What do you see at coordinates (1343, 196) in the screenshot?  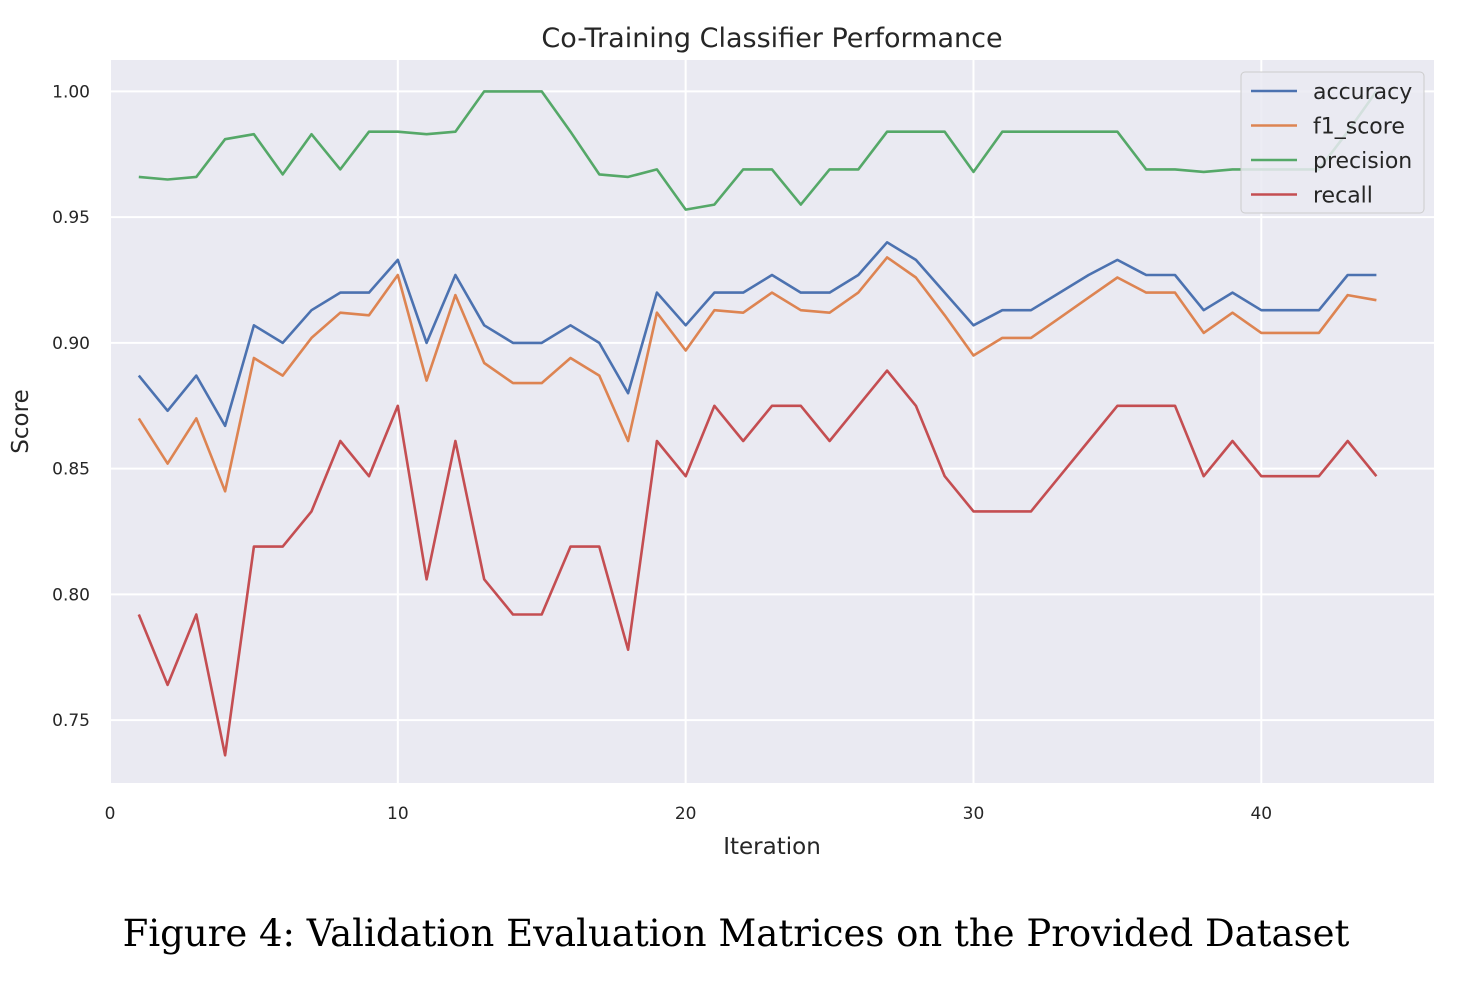 I see `legend-label: recall` at bounding box center [1343, 196].